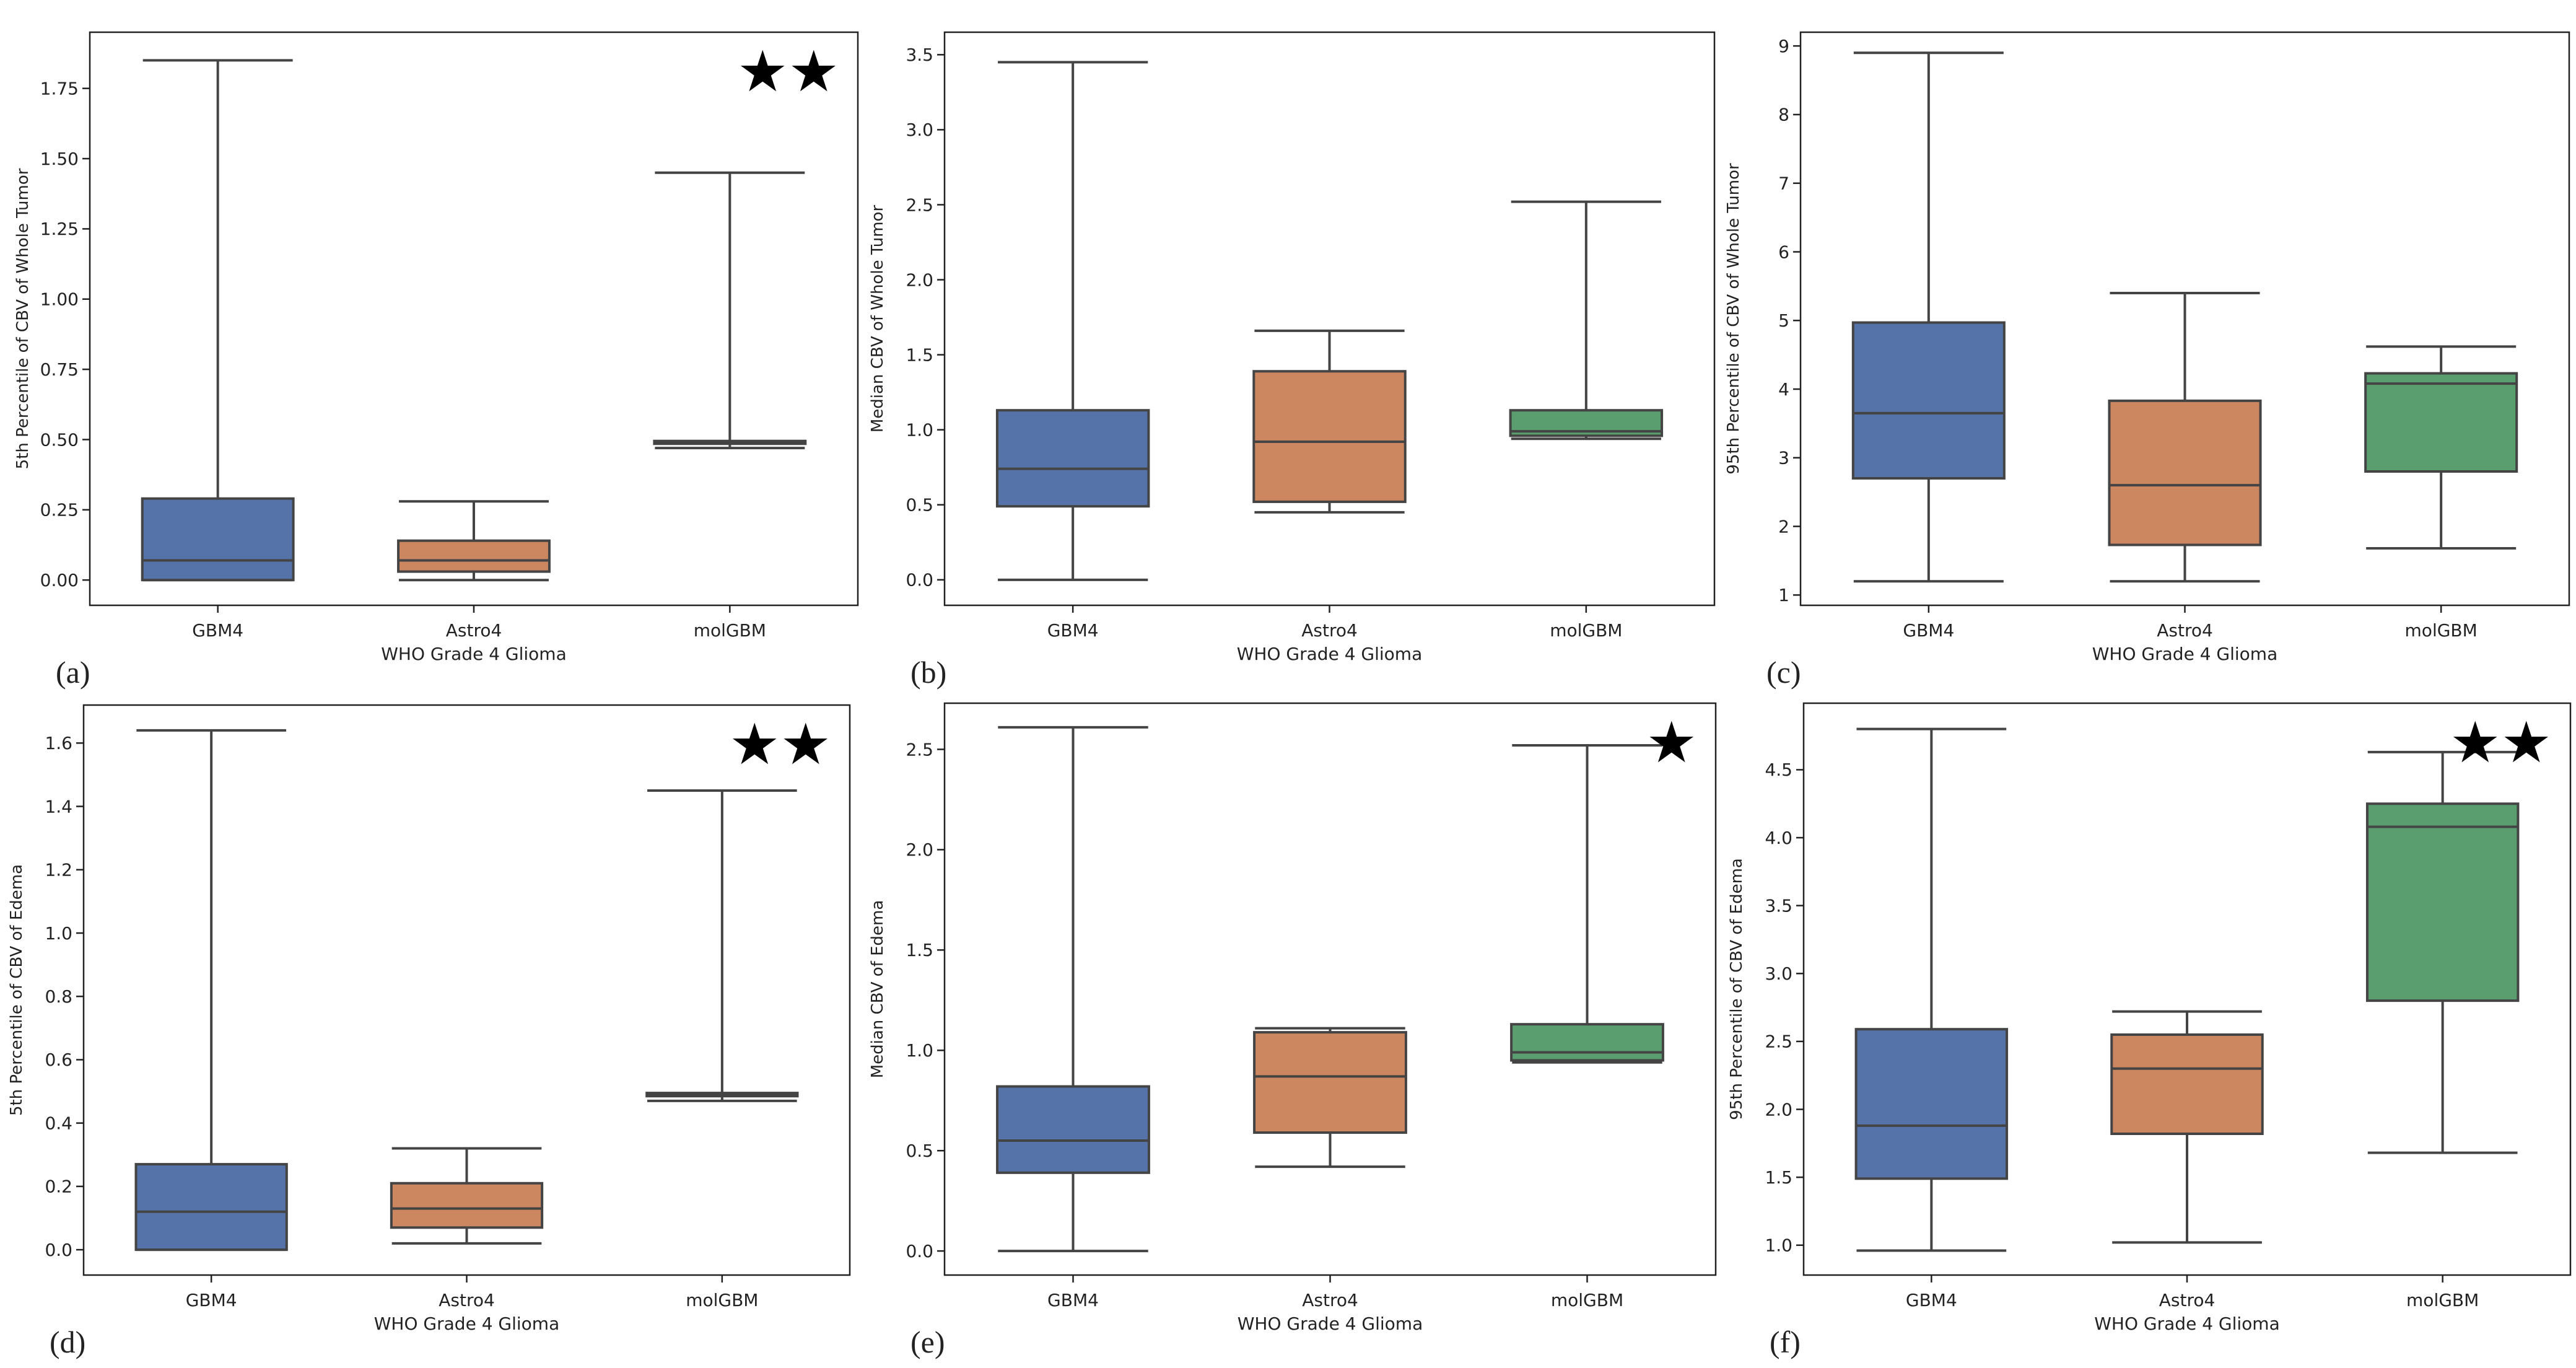  What do you see at coordinates (1671, 742) in the screenshot?
I see `significance-stars: ★` at bounding box center [1671, 742].